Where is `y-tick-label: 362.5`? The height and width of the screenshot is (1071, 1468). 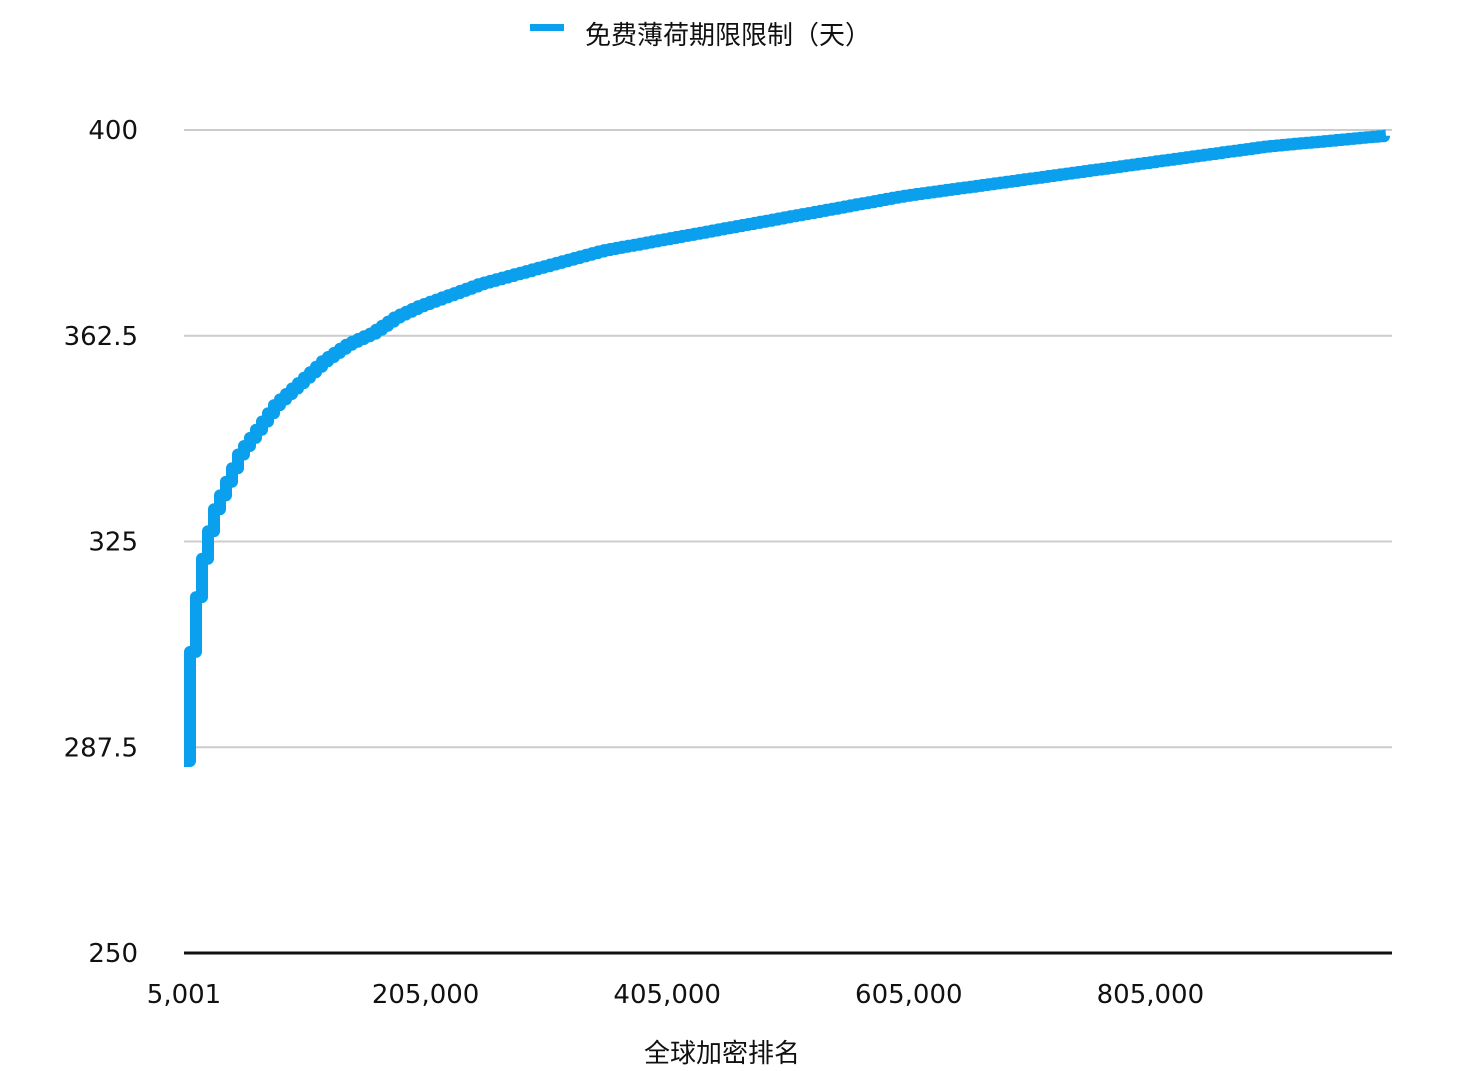 y-tick-label: 362.5 is located at coordinates (101, 337).